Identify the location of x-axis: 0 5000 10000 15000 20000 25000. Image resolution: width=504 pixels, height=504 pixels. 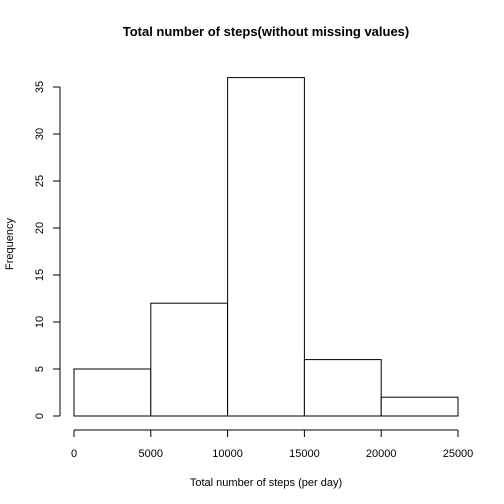
(272, 444).